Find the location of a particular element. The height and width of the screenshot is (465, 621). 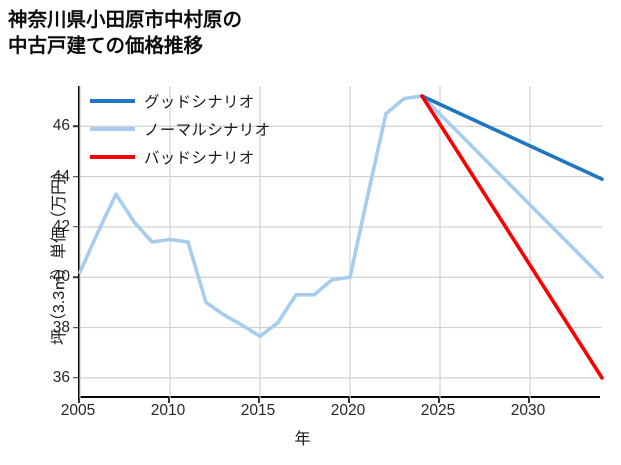

y-tick-label: 40 is located at coordinates (61, 277).